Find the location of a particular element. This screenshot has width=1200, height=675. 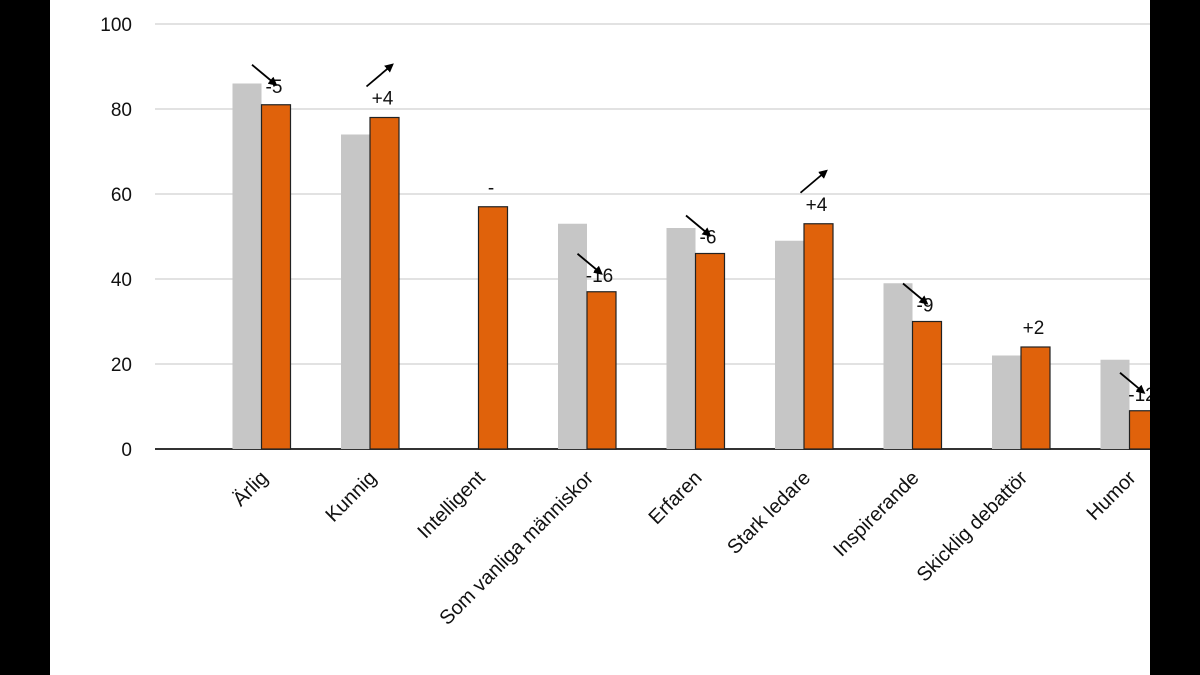

x-category-label: Ärlig is located at coordinates (251, 489).